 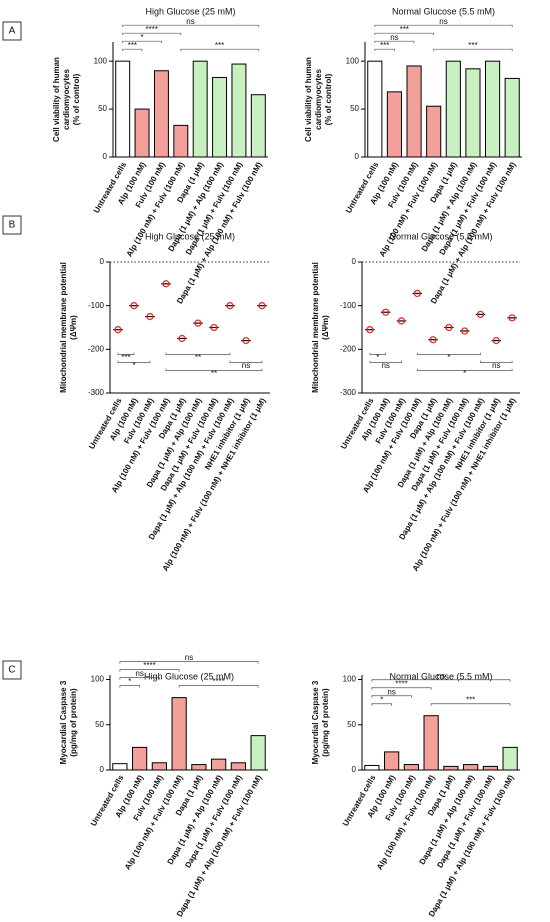 What do you see at coordinates (63, 722) in the screenshot?
I see `y-axis-label: Myocardial Caspase 3` at bounding box center [63, 722].